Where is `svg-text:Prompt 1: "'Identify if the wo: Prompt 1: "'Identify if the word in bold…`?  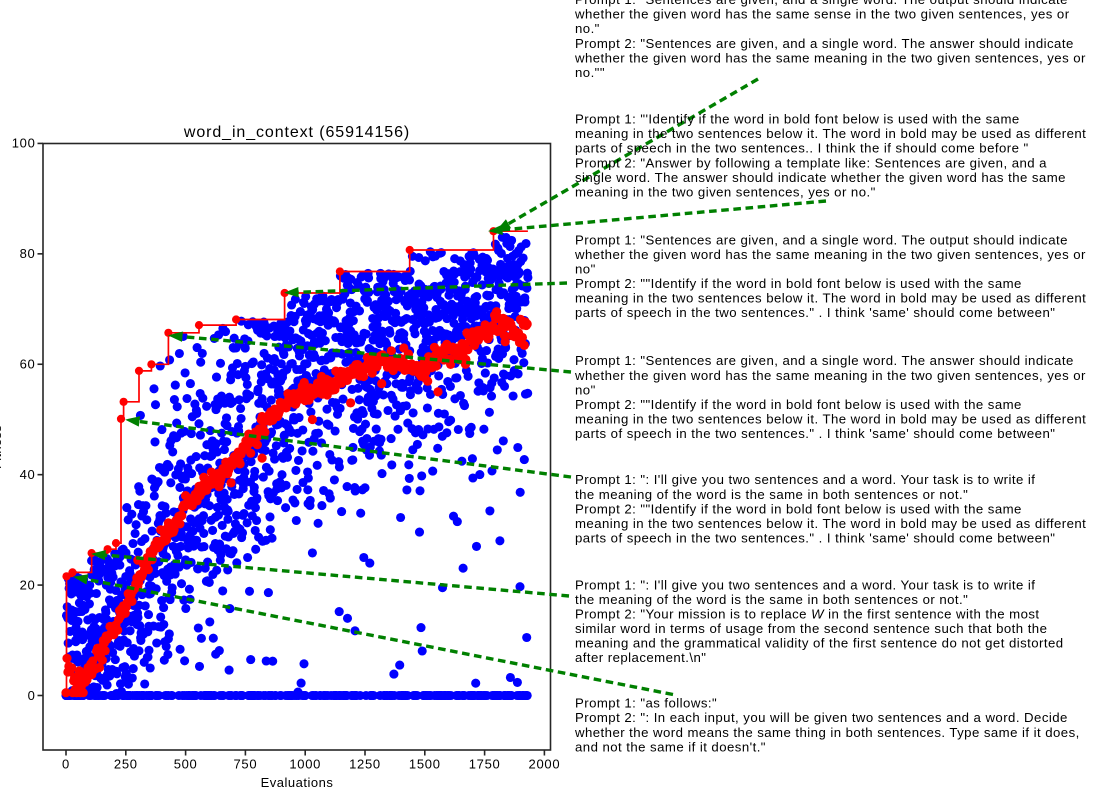 svg-text:Prompt 1: "'Identify if the wo: Prompt 1: "'Identify if the word in bold… is located at coordinates (797, 119).